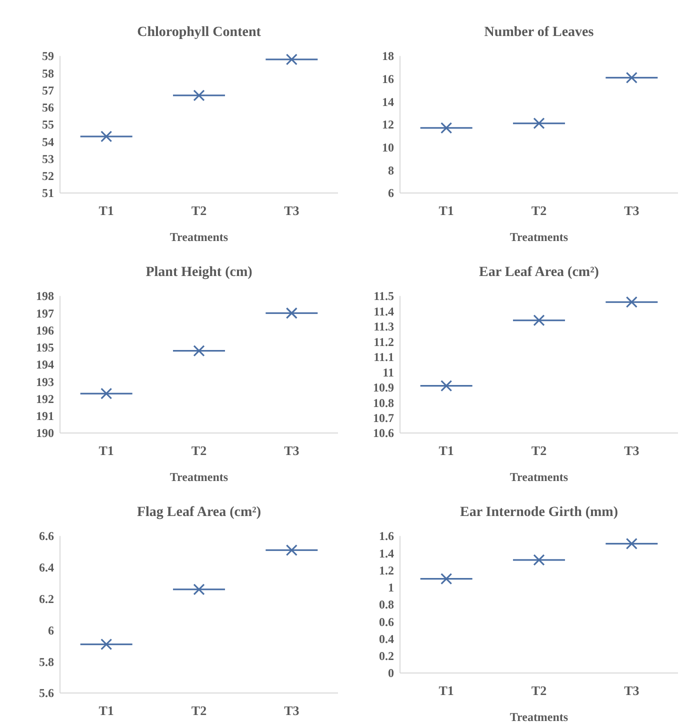 The height and width of the screenshot is (727, 696). What do you see at coordinates (384, 341) in the screenshot?
I see `y-tick-label: 11.2` at bounding box center [384, 341].